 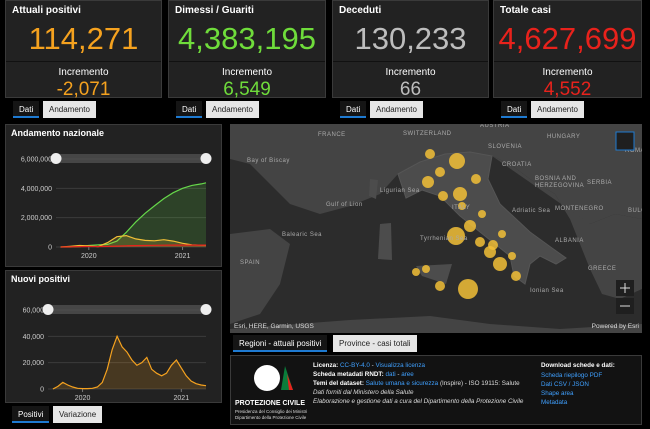 What do you see at coordinates (36, 160) in the screenshot?
I see `y-tick-label: 6,000,000` at bounding box center [36, 160].